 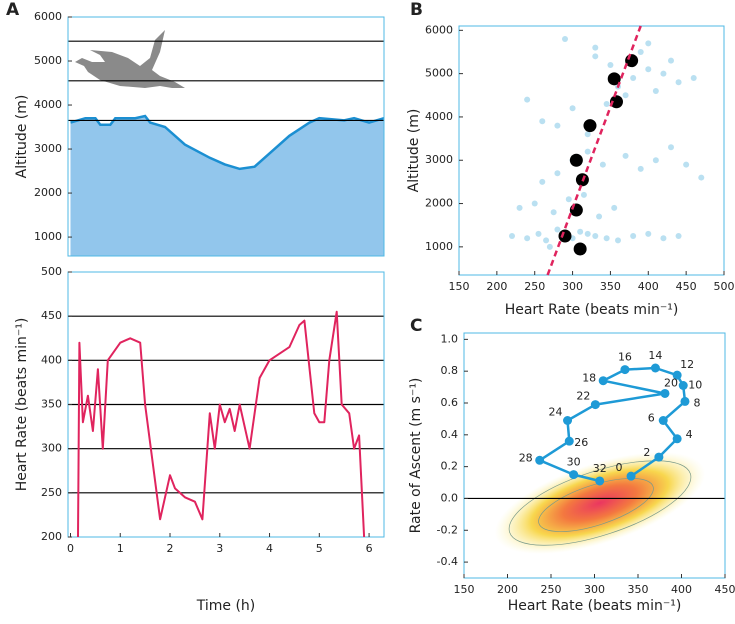 I want to click on y-axis-label: Heart Rate (beats min⁻¹), so click(x=22, y=405).